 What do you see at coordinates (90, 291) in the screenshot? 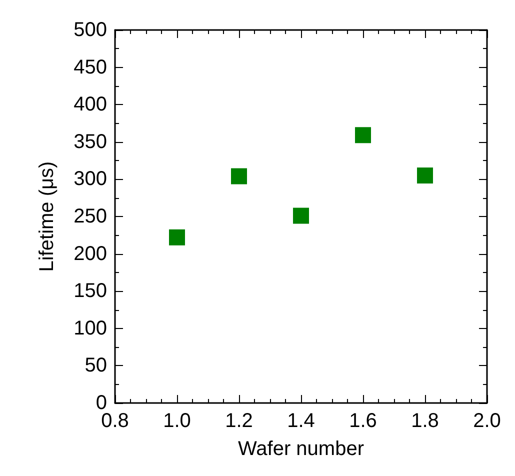
I see `y-tick-label: 150` at bounding box center [90, 291].